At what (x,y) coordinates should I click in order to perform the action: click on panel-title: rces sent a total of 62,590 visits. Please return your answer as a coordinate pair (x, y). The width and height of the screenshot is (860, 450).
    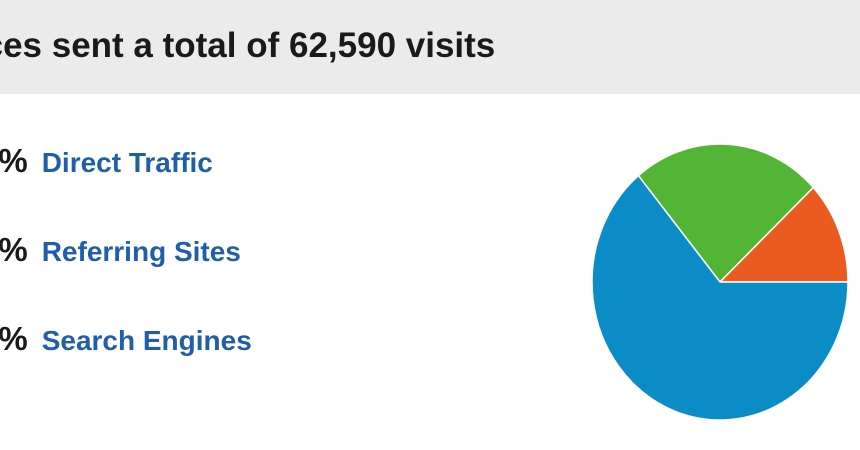
    Looking at the image, I should click on (248, 45).